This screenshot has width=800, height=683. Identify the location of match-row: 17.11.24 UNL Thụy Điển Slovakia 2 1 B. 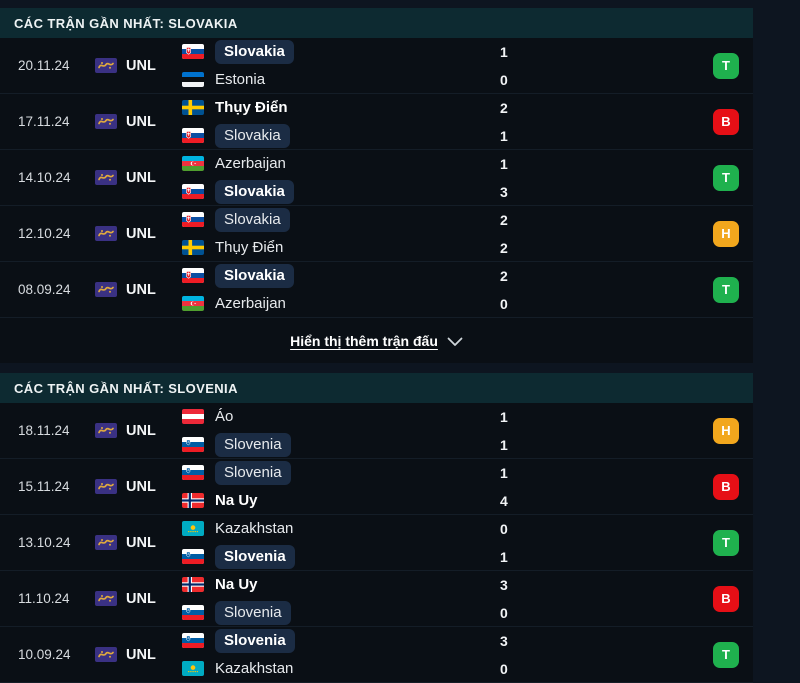
(376, 122).